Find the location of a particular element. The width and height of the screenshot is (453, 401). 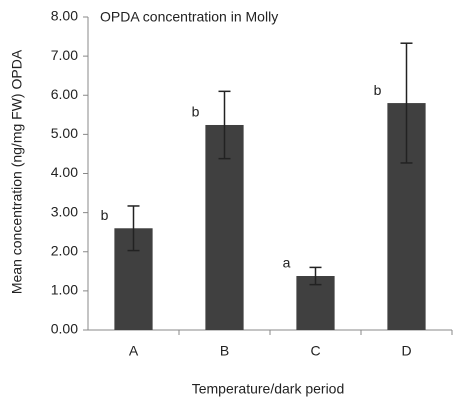

x-tick-label: B is located at coordinates (224, 351).